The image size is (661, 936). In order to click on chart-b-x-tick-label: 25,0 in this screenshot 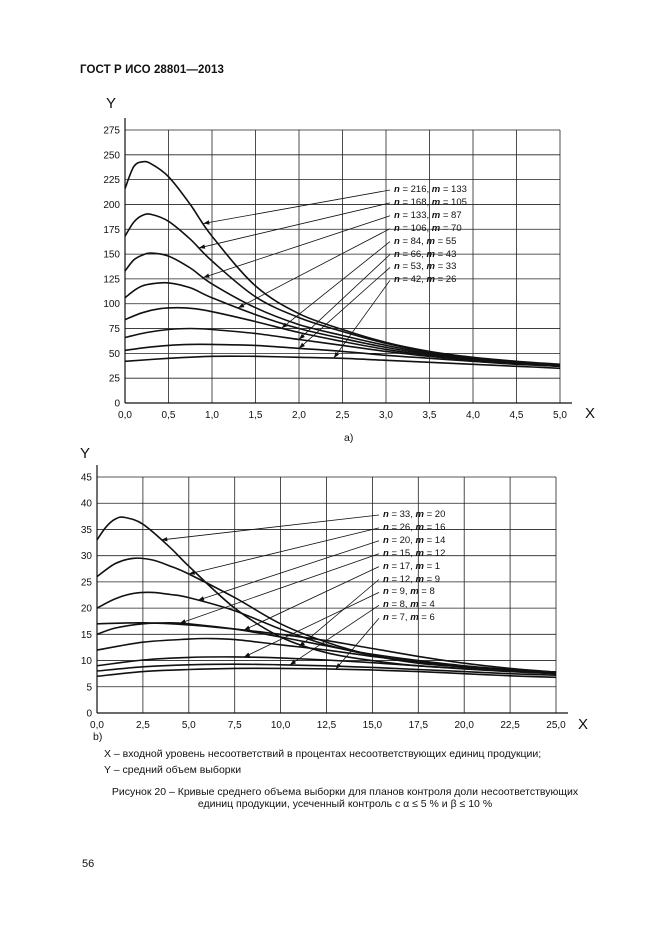, I will do `click(556, 725)`.